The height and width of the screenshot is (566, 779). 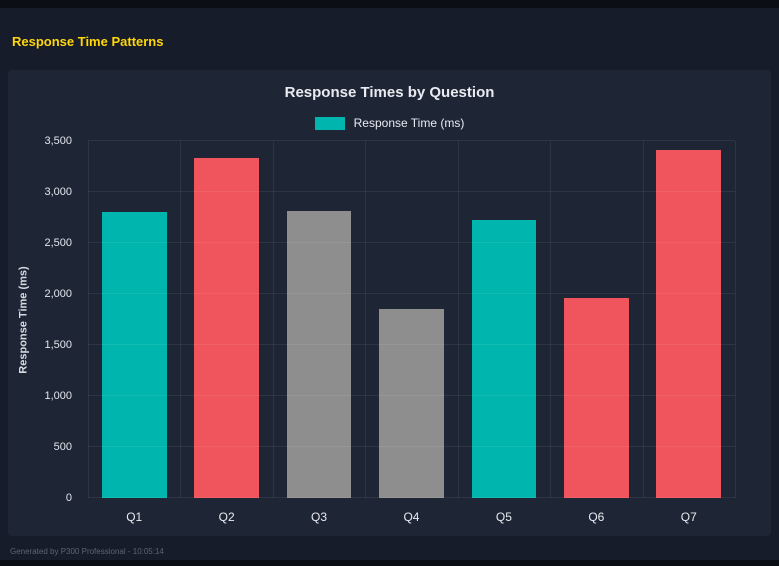 I want to click on y-tick-label: 0, so click(x=68, y=498).